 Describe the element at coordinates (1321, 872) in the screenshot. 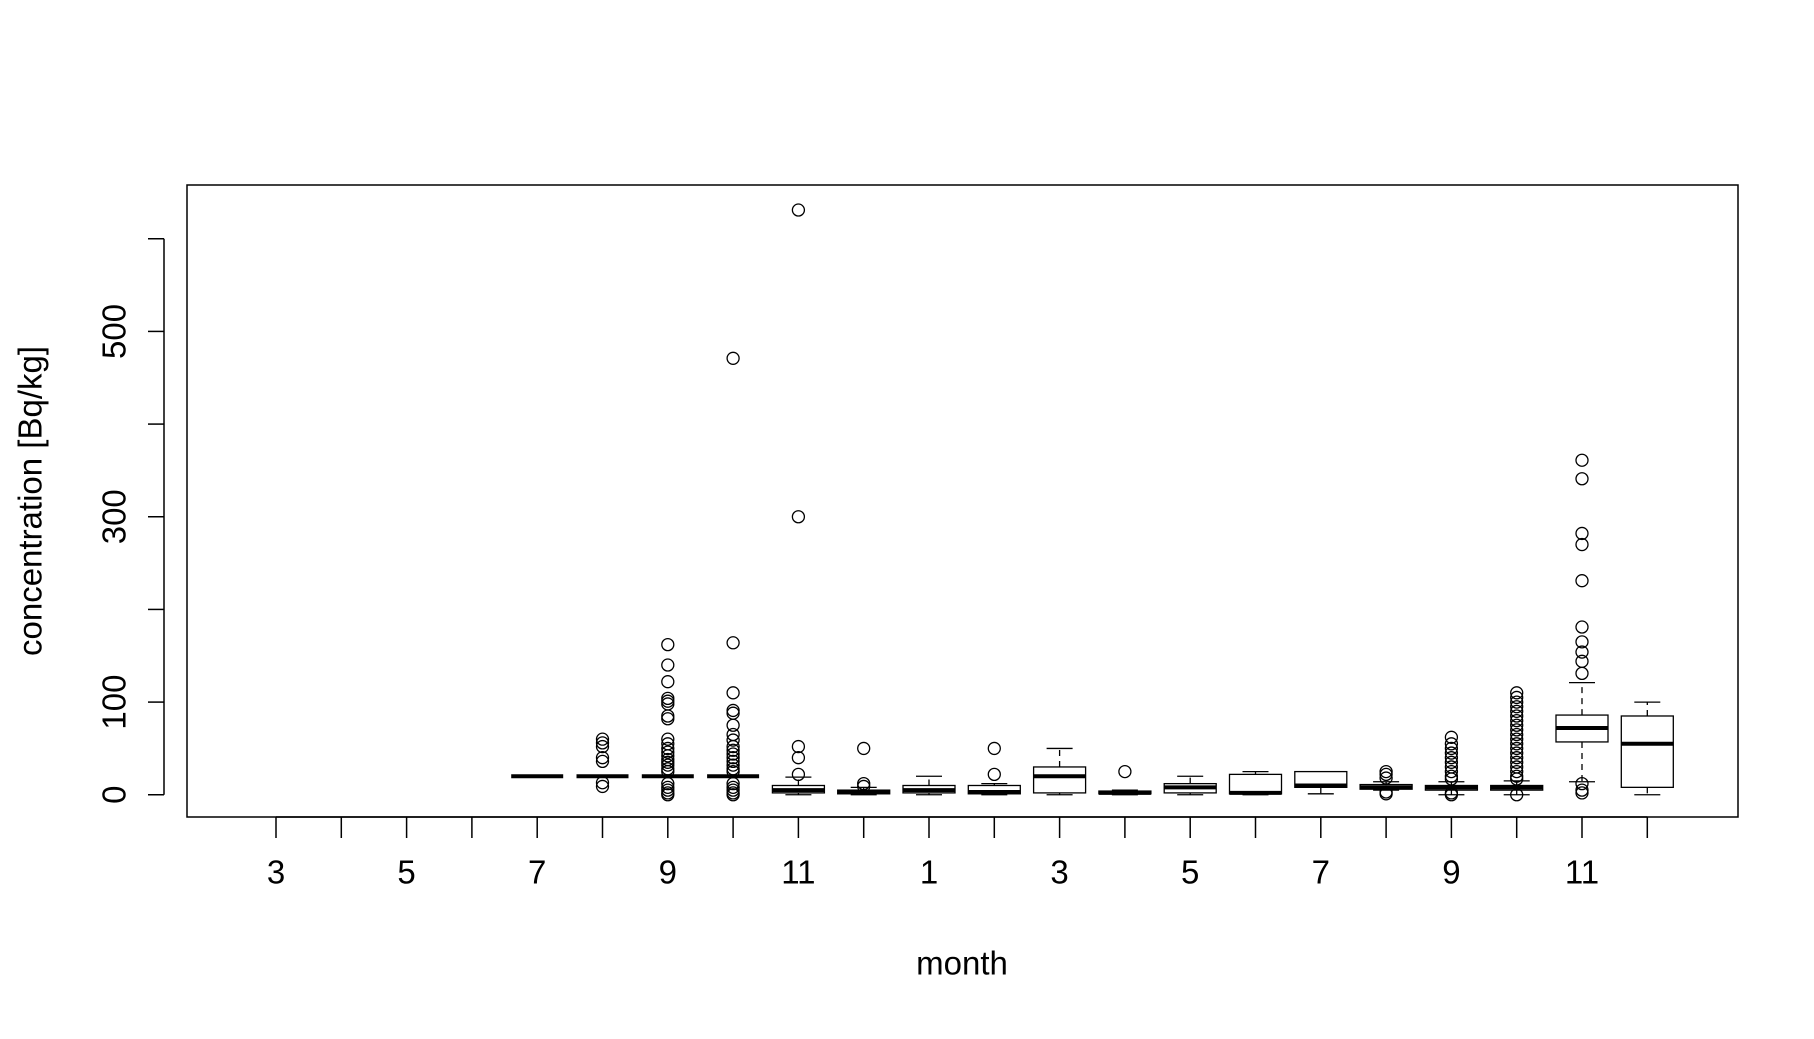

I see `x-tick-label: 7` at that location.